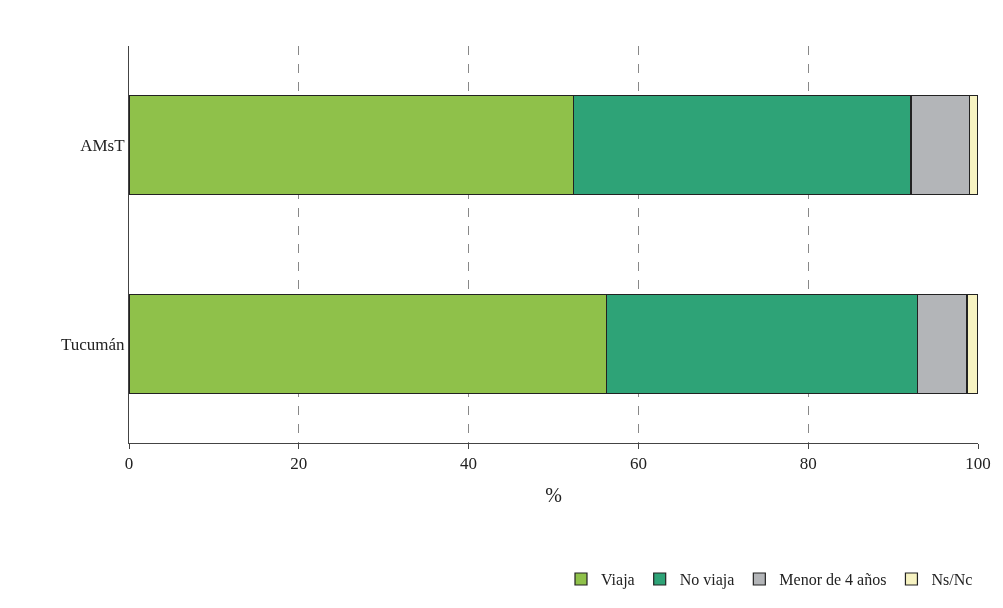 This screenshot has height=608, width=1003. Describe the element at coordinates (618, 580) in the screenshot. I see `legend-label: Viaja` at that location.